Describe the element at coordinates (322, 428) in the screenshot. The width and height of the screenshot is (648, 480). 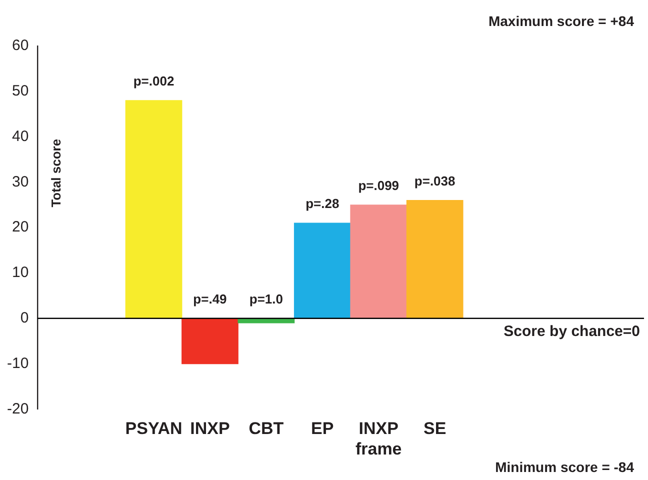
I see `x-tick-label: EP` at that location.